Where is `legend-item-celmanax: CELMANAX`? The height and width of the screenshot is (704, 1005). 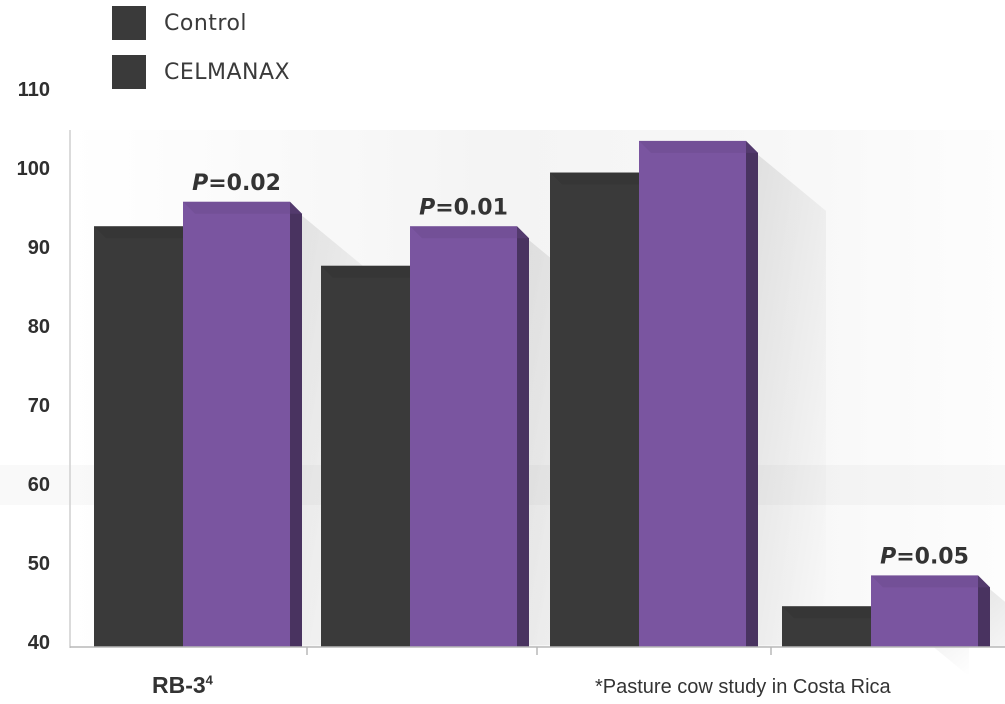
legend-item-celmanax: CELMANAX is located at coordinates (201, 72).